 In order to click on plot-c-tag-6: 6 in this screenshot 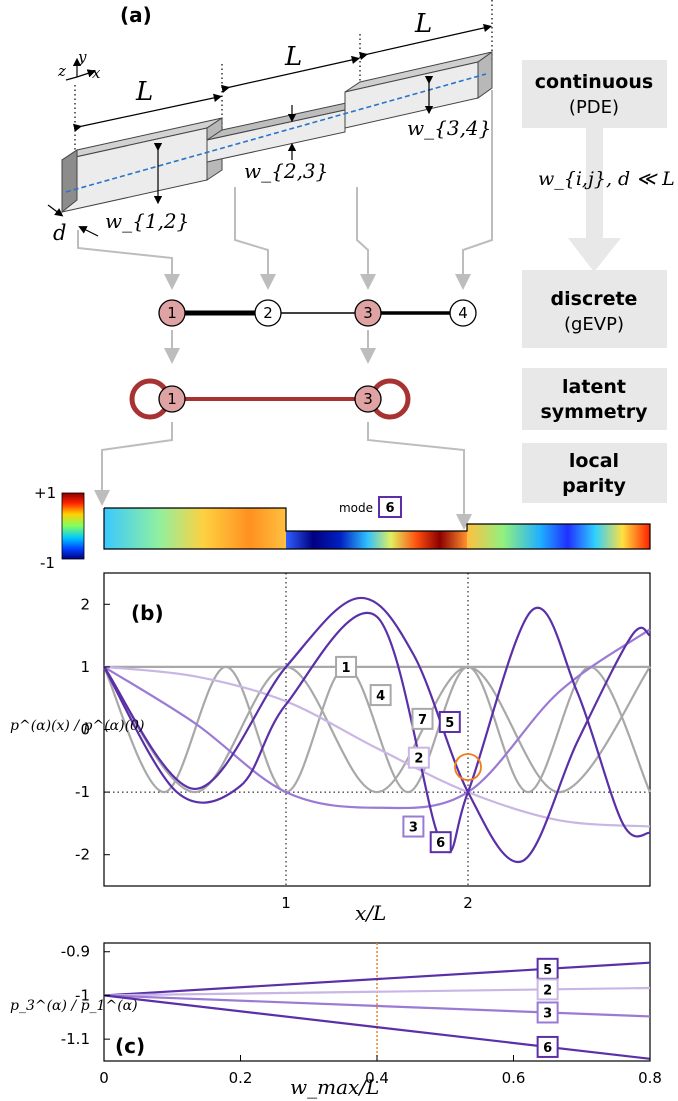, I will do `click(547, 1048)`.